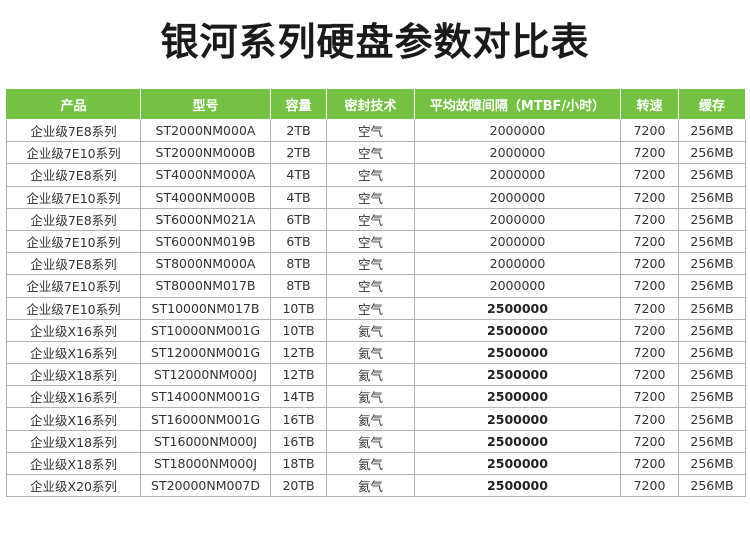 The height and width of the screenshot is (533, 750). Describe the element at coordinates (298, 308) in the screenshot. I see `cell-capacity: 10TB` at that location.